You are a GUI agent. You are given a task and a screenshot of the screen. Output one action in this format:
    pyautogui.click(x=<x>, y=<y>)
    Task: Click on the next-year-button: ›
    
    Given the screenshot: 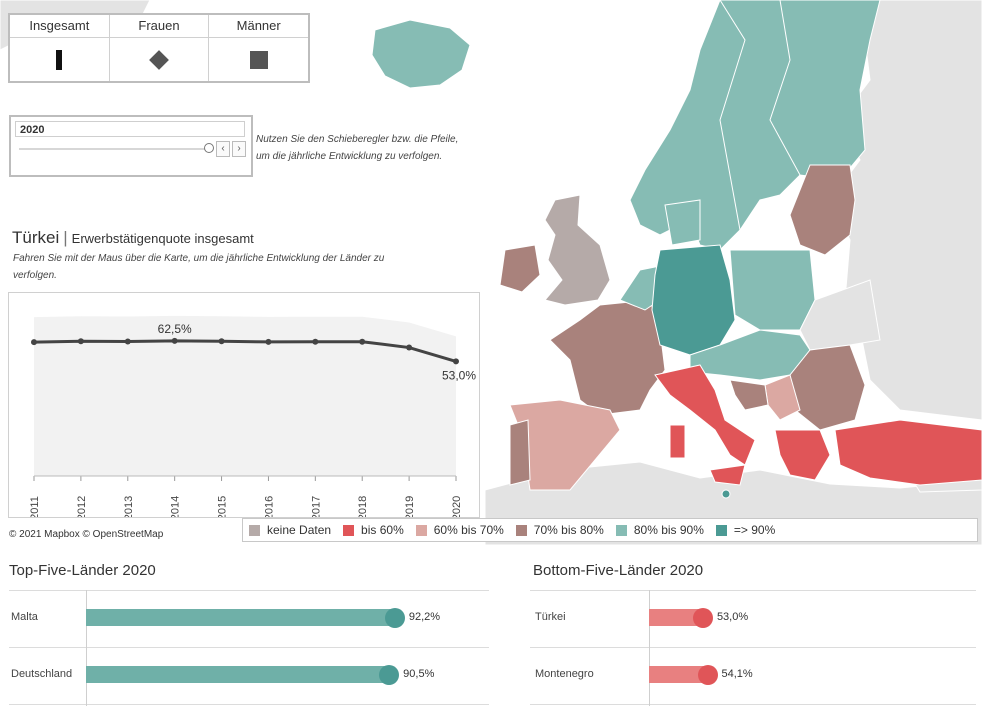 What is the action you would take?
    pyautogui.click(x=239, y=149)
    